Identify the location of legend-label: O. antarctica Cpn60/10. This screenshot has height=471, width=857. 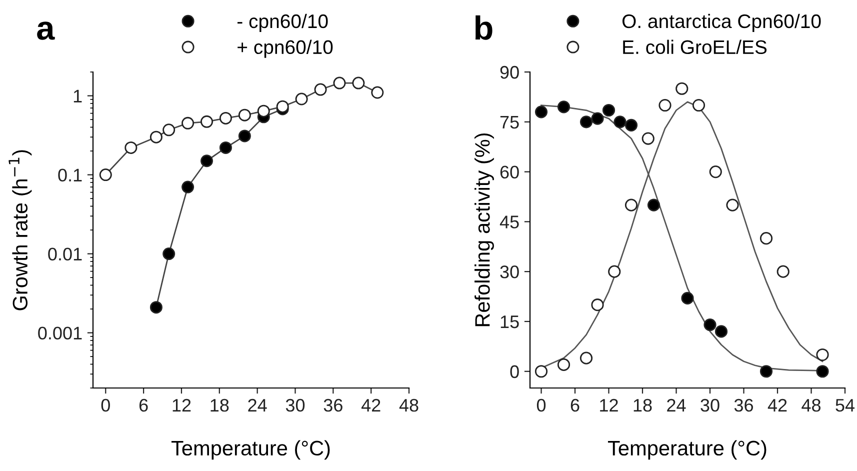
(721, 23).